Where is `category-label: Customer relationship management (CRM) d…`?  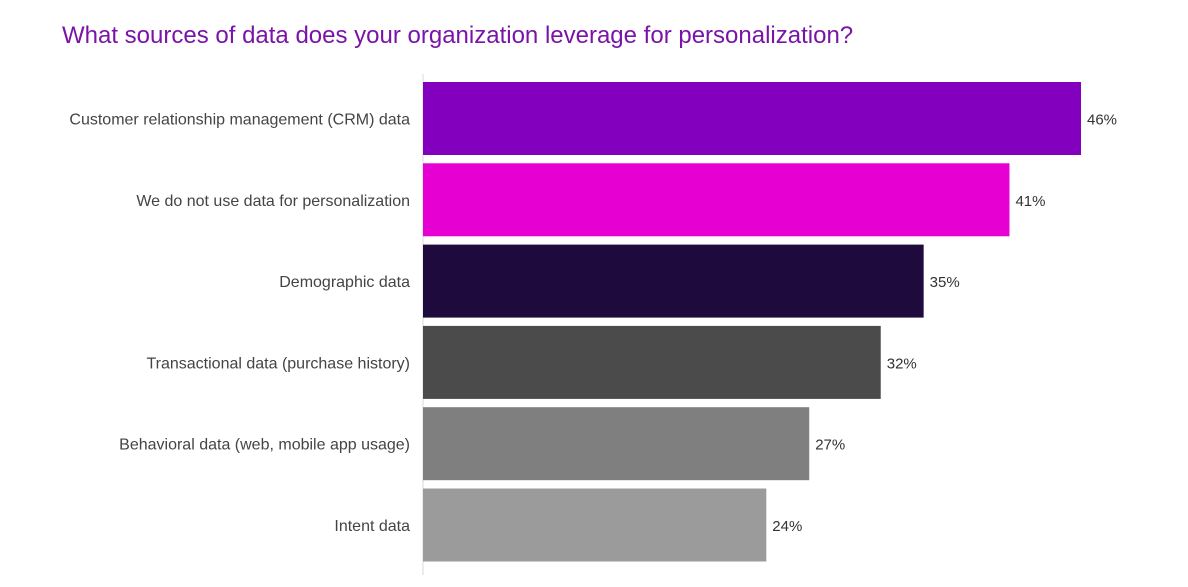 category-label: Customer relationship management (CRM) d… is located at coordinates (239, 120).